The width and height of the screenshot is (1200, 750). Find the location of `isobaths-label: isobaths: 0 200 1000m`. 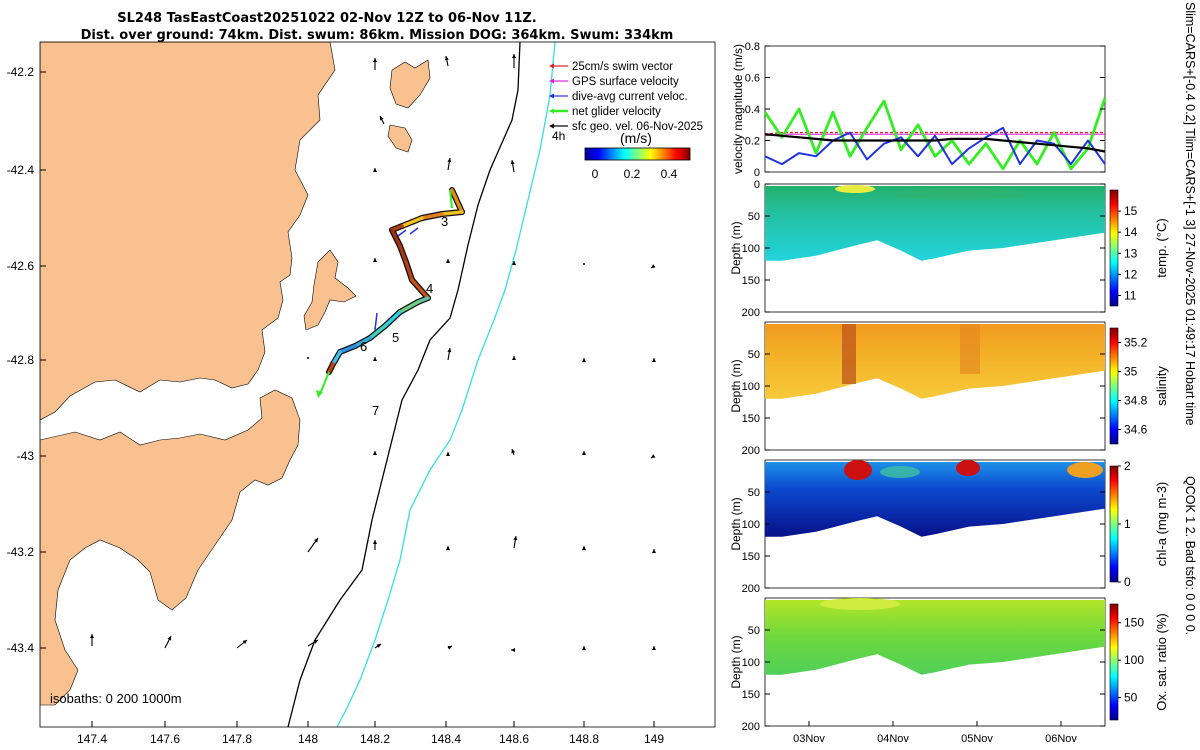

isobaths-label: isobaths: 0 200 1000m is located at coordinates (116, 698).